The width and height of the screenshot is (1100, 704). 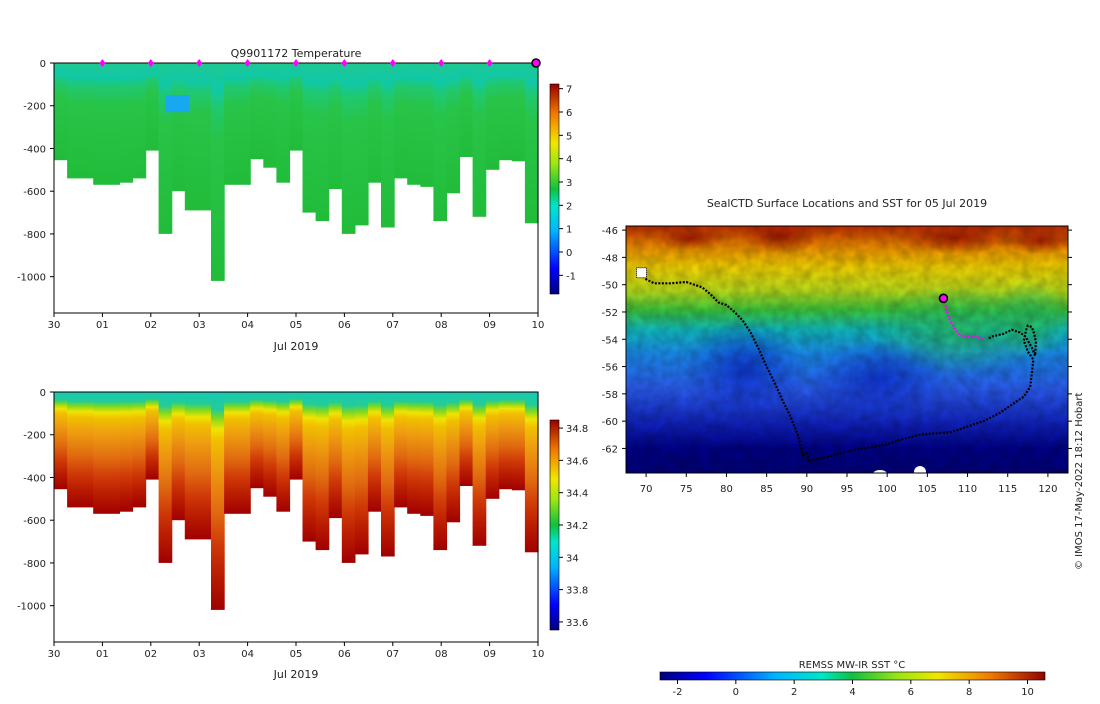 I want to click on lon-tick-label: 80, so click(x=726, y=489).